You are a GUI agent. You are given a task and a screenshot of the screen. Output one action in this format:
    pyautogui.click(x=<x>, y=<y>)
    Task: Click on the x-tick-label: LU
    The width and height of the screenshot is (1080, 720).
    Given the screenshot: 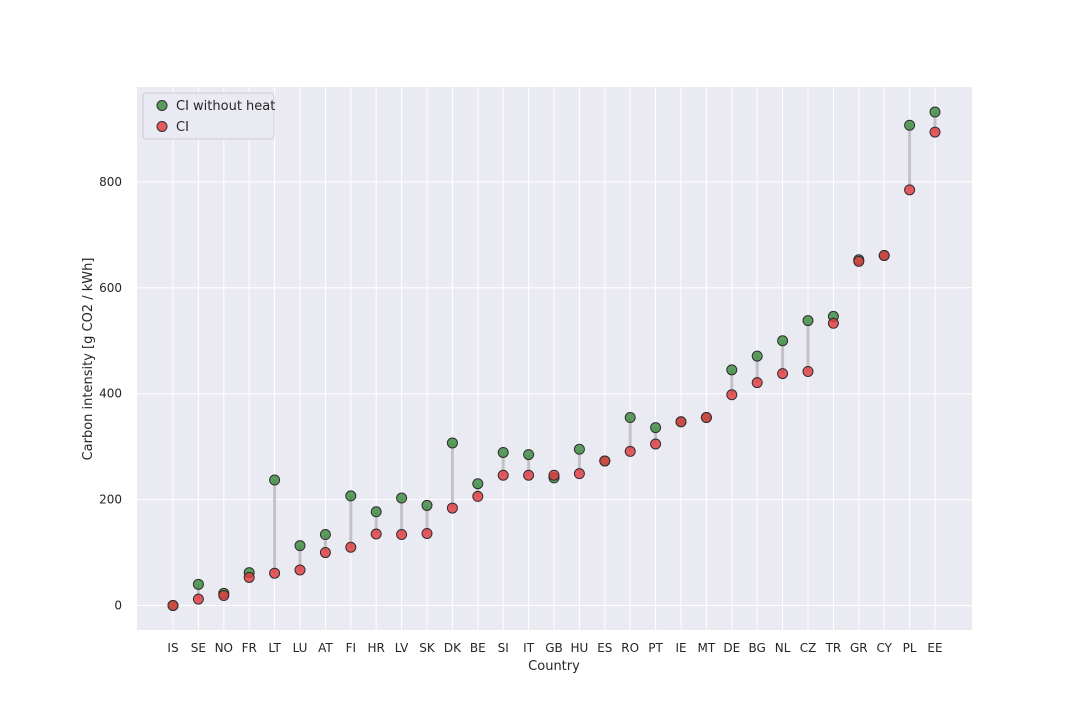 What is the action you would take?
    pyautogui.click(x=300, y=648)
    